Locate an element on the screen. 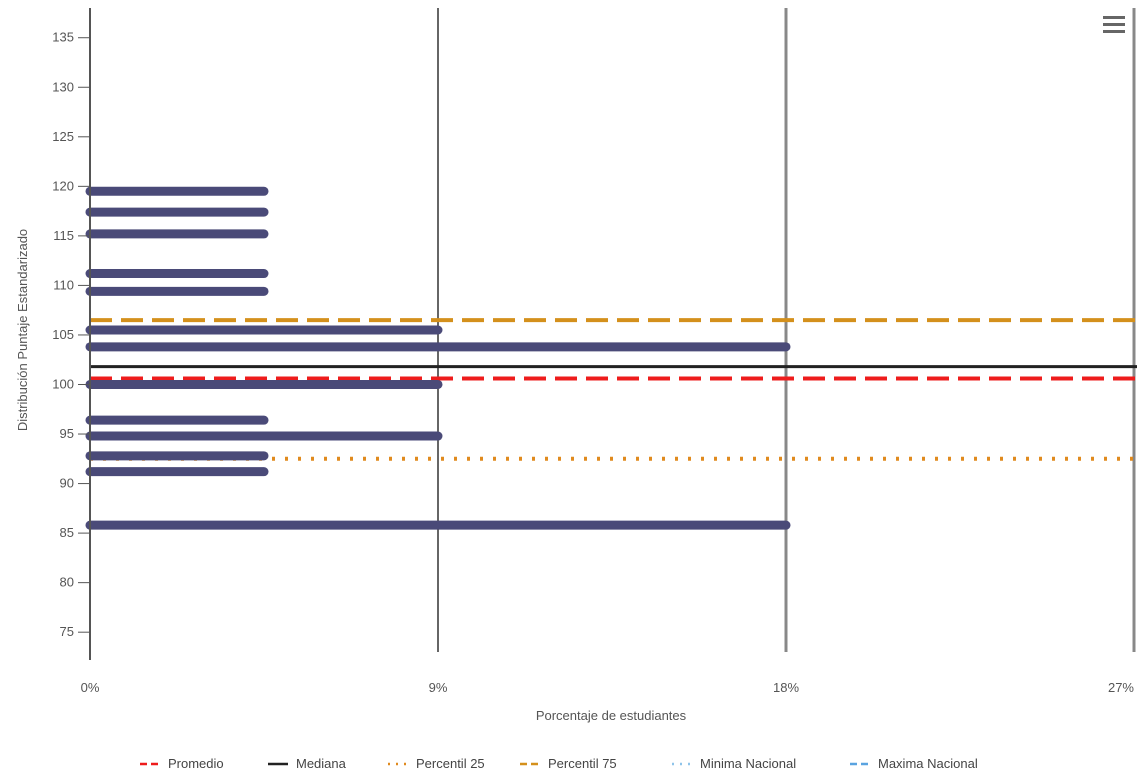  y-tick-label: 135 is located at coordinates (63, 37).